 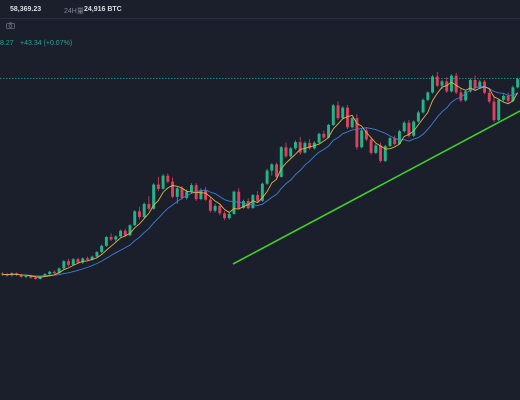 I want to click on price-change: +43.34 (+0.07%), so click(x=46, y=43).